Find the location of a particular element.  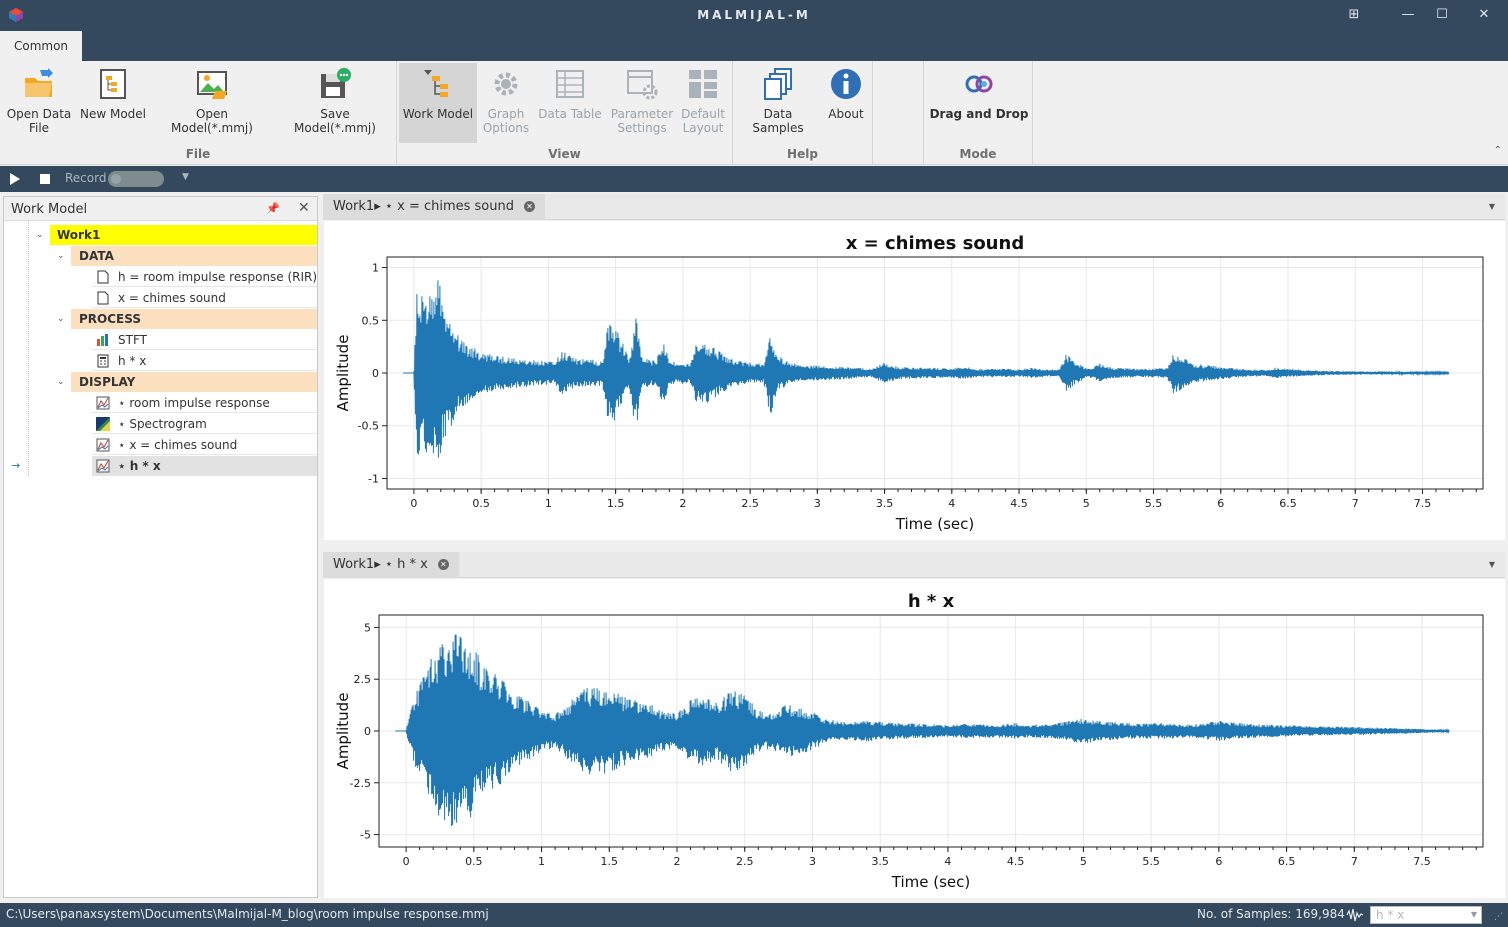

mode-group-label: Mode is located at coordinates (978, 154).